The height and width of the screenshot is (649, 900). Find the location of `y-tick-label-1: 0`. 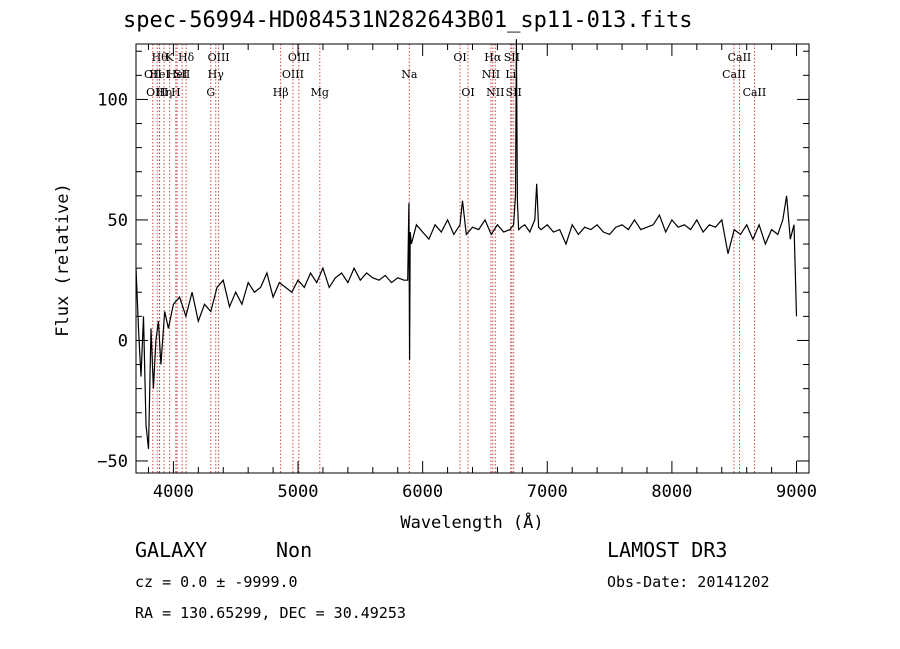

y-tick-label-1: 0 is located at coordinates (123, 341).